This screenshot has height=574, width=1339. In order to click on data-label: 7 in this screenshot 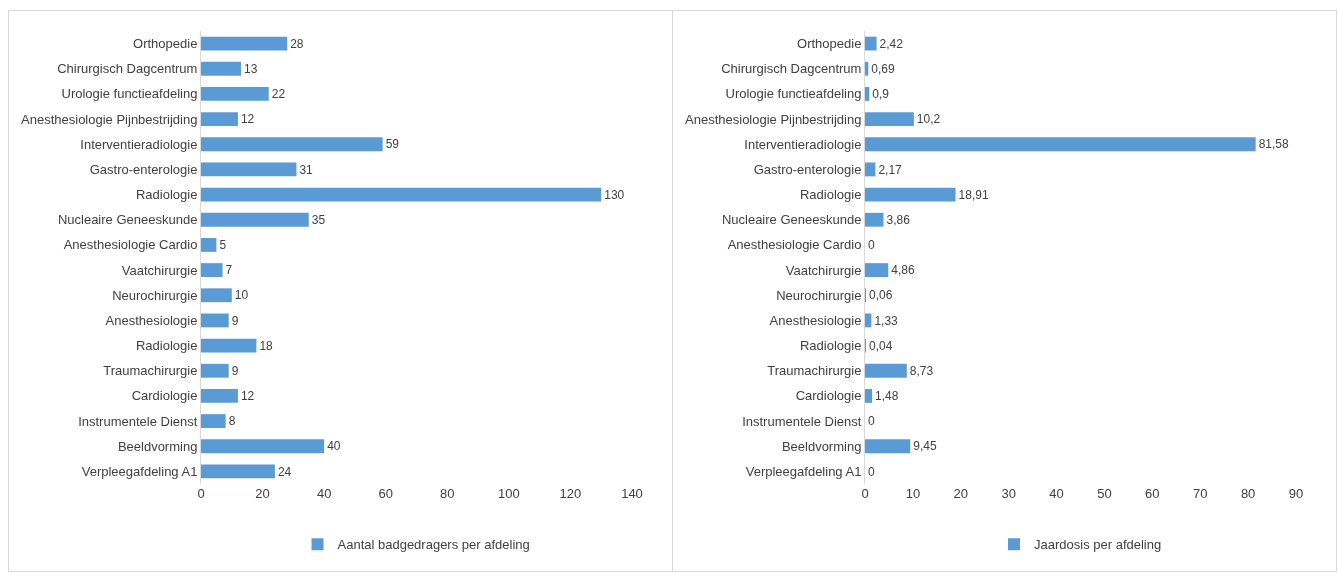, I will do `click(229, 270)`.